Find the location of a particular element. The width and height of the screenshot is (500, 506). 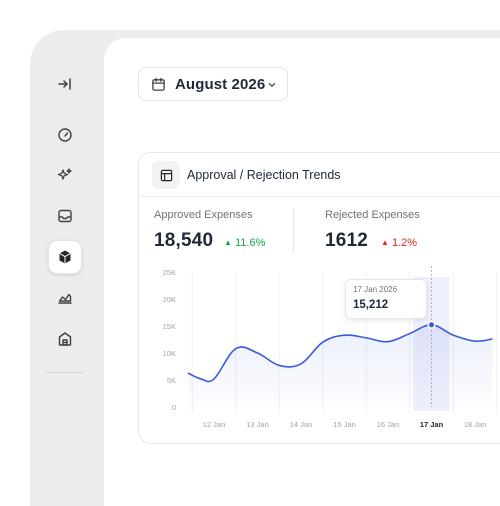

date-picker-button: August 2026 is located at coordinates (213, 84).